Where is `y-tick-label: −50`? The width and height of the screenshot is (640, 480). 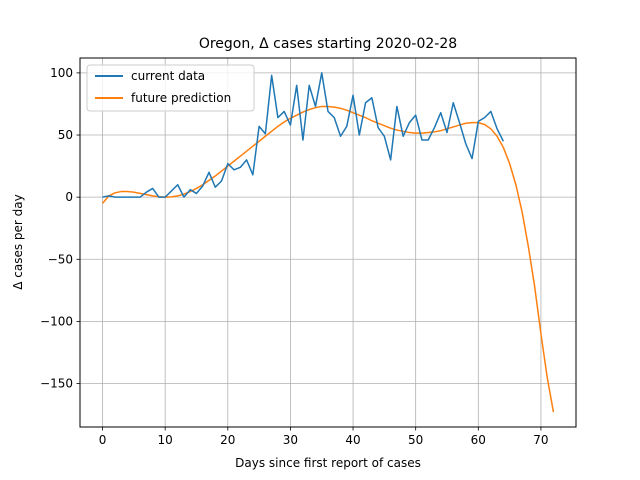 y-tick-label: −50 is located at coordinates (60, 259).